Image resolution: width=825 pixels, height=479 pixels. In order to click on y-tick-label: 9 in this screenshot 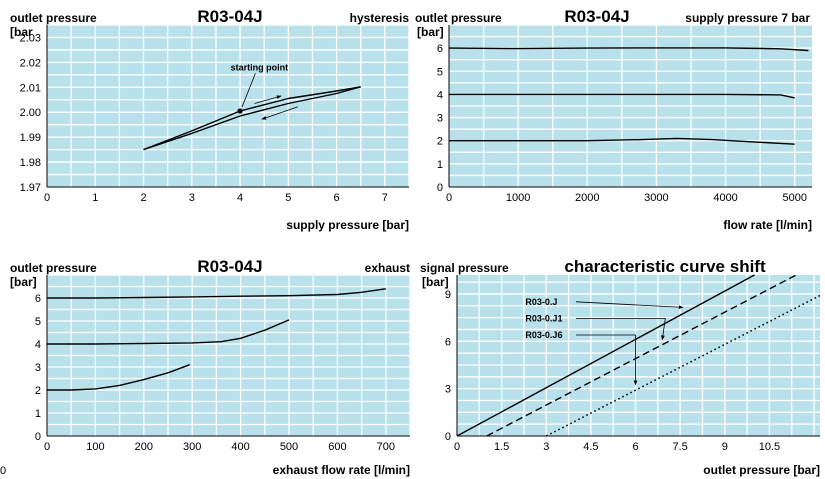, I will do `click(448, 295)`.